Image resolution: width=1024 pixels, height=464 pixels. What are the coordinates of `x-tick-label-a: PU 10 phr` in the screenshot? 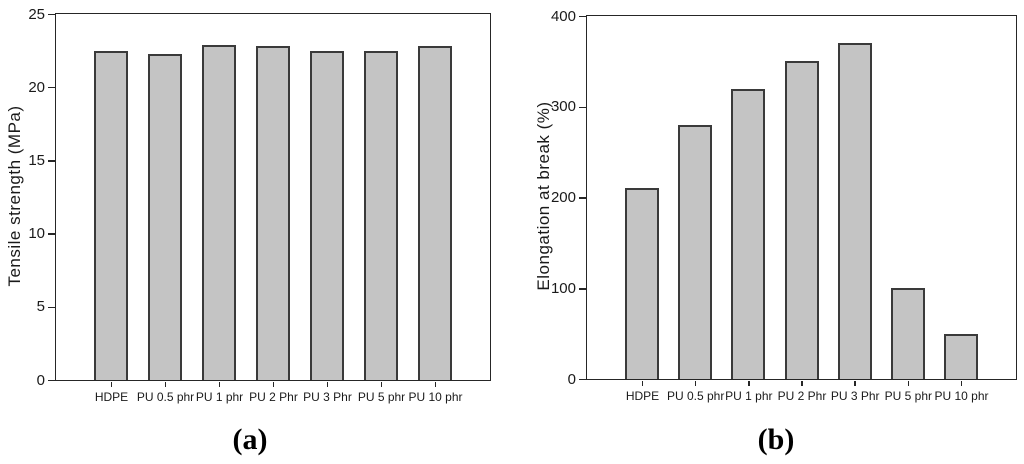 It's located at (435, 397).